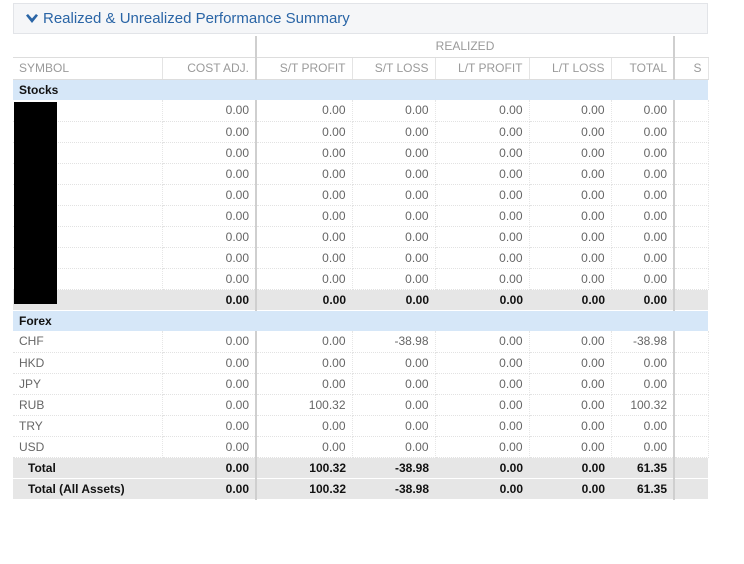  I want to click on symbol-cell: RUB, so click(88, 405).